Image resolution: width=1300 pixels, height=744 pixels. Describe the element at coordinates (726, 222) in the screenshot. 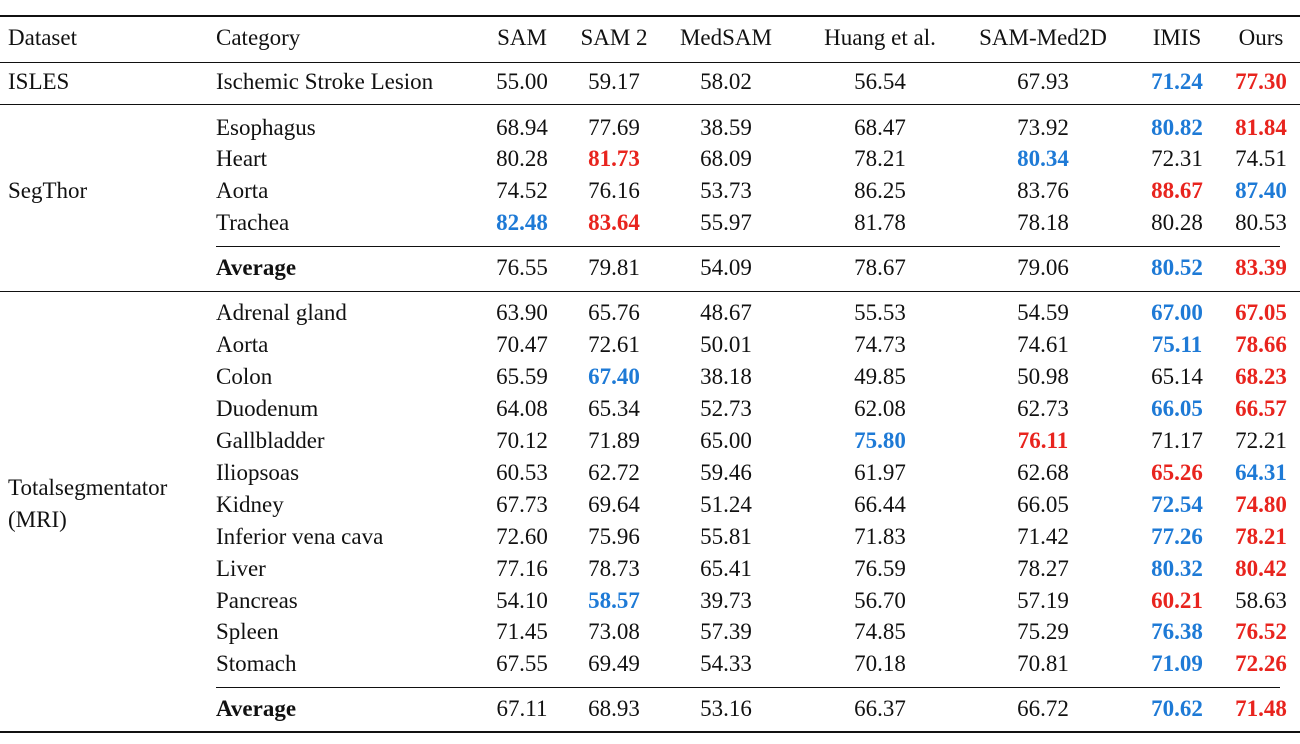

I see `table-row-value: 55.97` at that location.